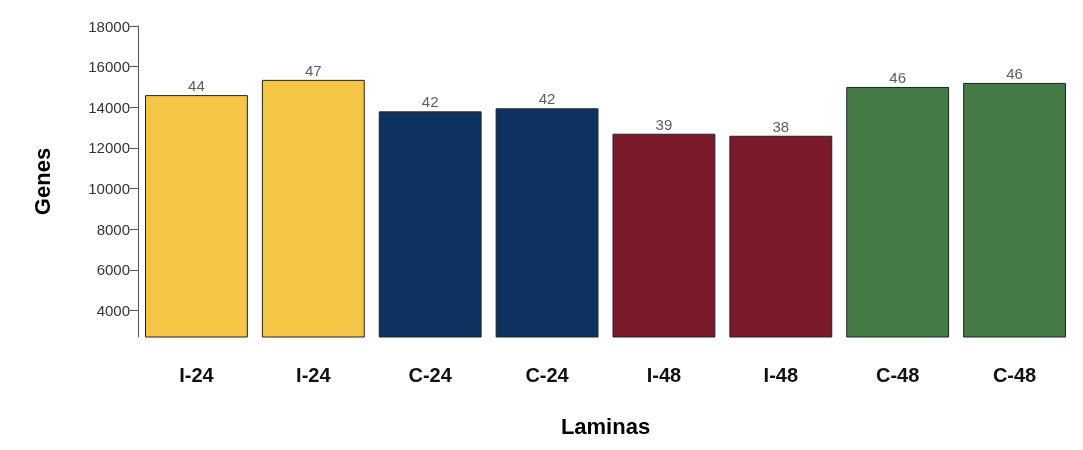 This screenshot has width=1083, height=450. I want to click on y-tick-label: 16000, so click(109, 67).